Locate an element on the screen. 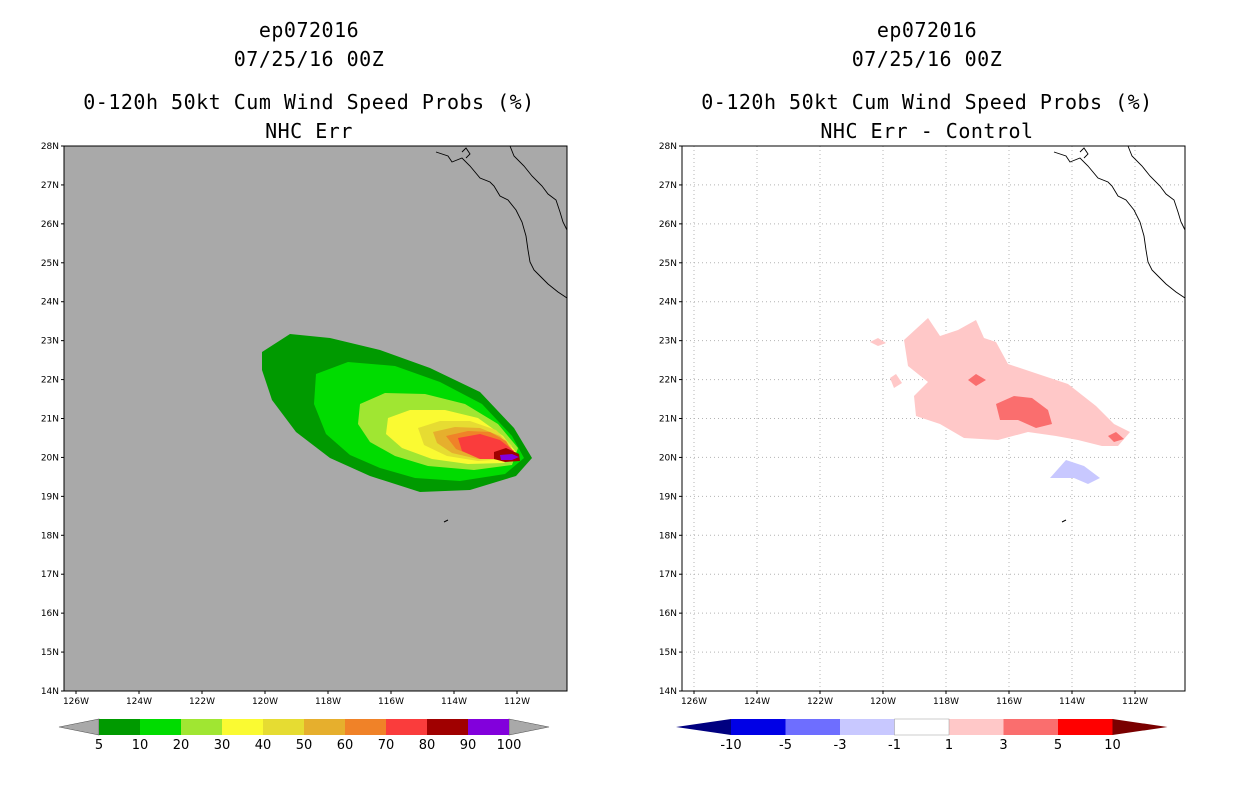  colorbar-label: 50 is located at coordinates (304, 745).